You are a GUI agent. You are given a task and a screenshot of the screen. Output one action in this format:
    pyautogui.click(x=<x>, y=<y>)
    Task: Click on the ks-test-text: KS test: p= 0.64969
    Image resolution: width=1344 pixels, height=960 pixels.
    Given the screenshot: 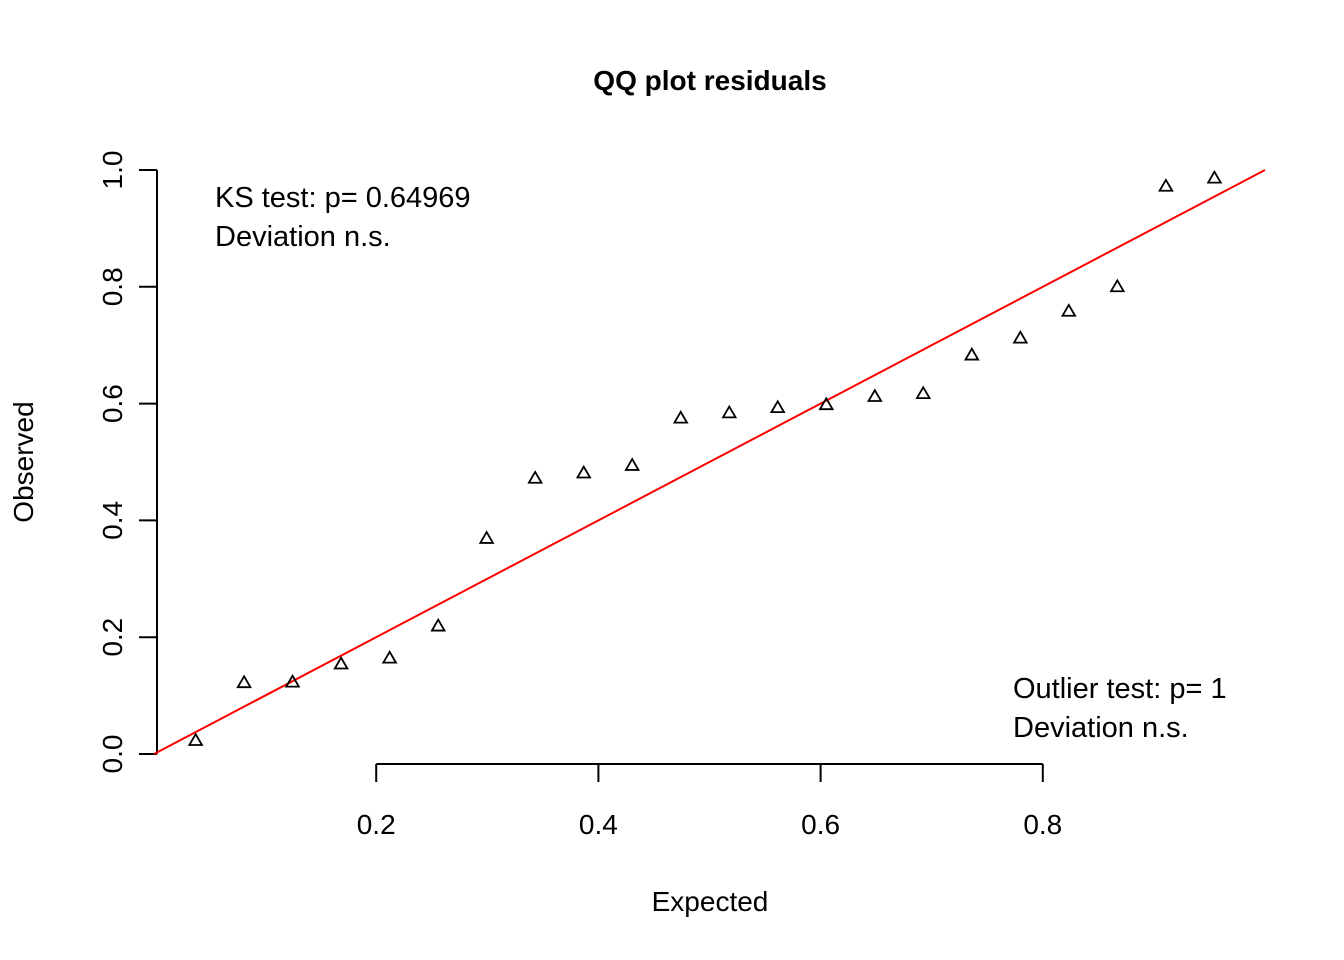 What is the action you would take?
    pyautogui.click(x=343, y=198)
    